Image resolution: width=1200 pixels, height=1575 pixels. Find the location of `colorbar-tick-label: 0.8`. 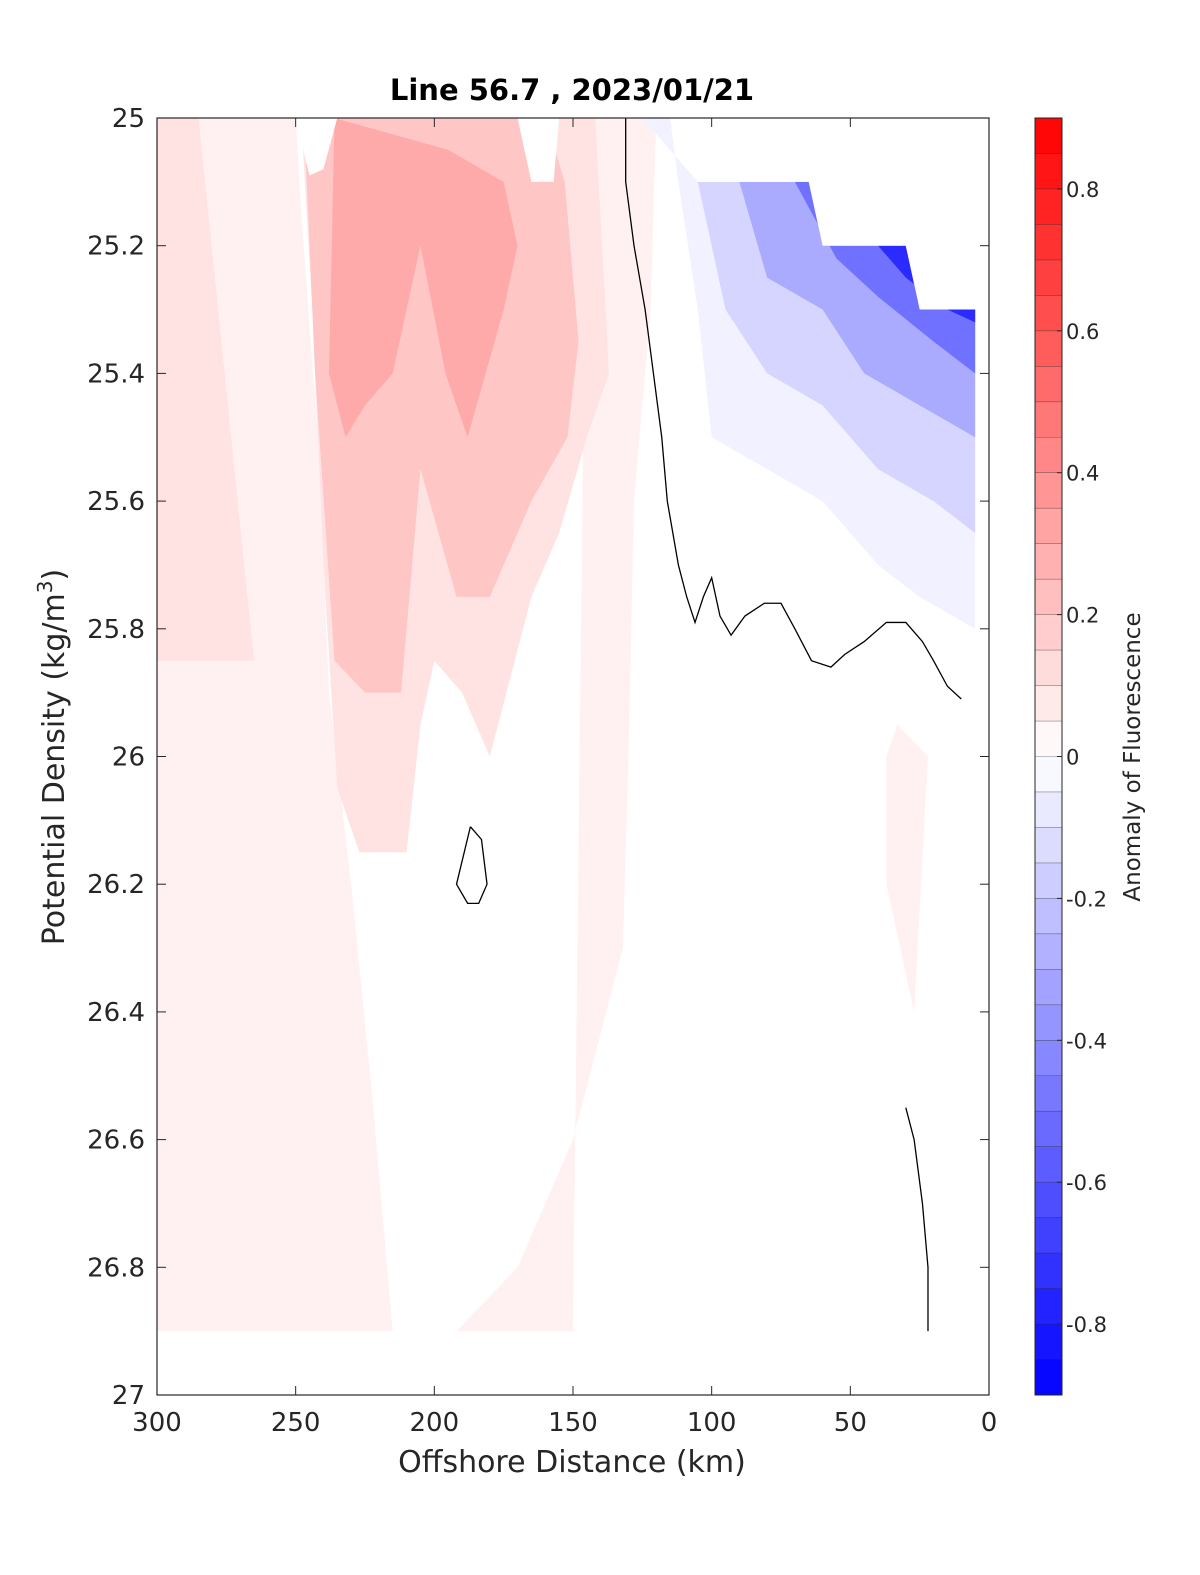

colorbar-tick-label: 0.8 is located at coordinates (1082, 190).